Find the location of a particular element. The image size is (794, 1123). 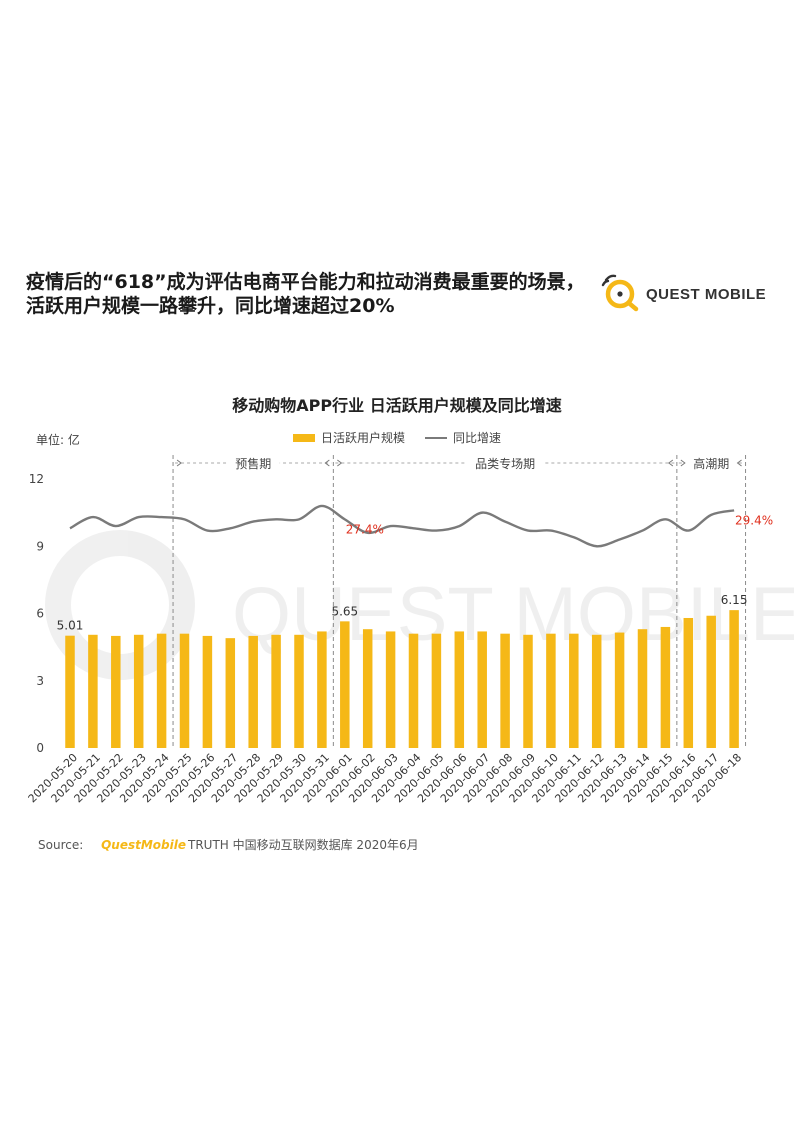

growth-data-label: 29.4% is located at coordinates (754, 520).